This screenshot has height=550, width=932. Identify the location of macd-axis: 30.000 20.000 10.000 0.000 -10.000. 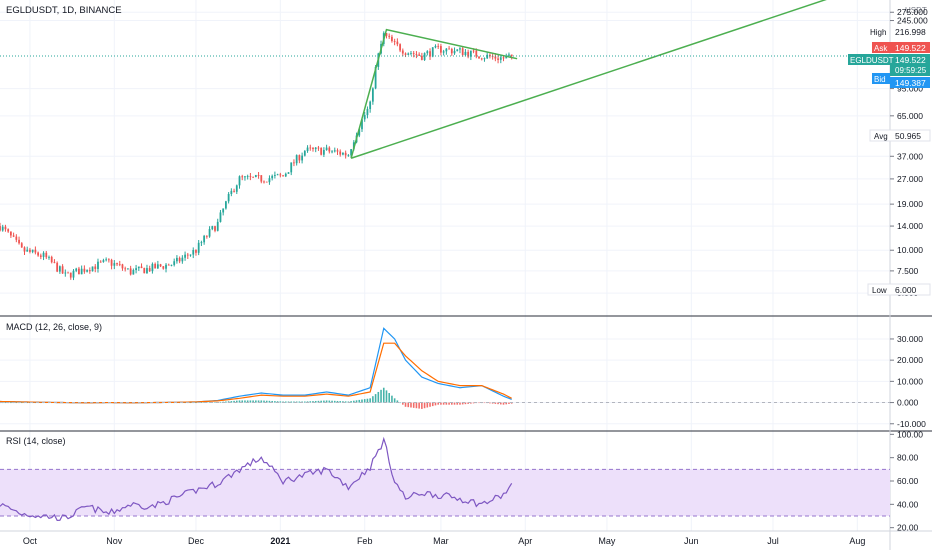
(908, 381).